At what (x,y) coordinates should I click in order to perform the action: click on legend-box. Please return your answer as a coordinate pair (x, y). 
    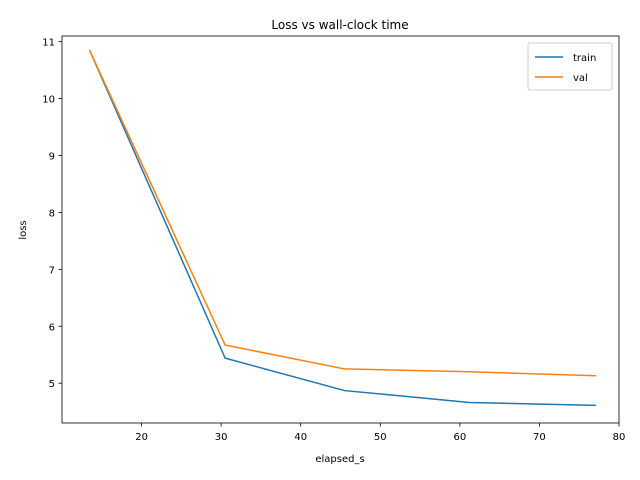
    Looking at the image, I should click on (570, 66).